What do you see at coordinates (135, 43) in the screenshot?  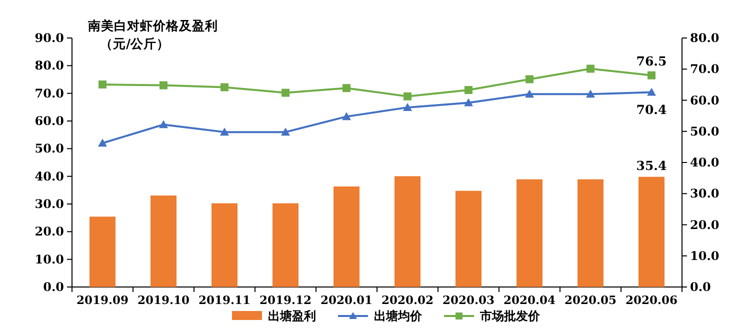 I see `chart-subtitle: （元/公斤）` at bounding box center [135, 43].